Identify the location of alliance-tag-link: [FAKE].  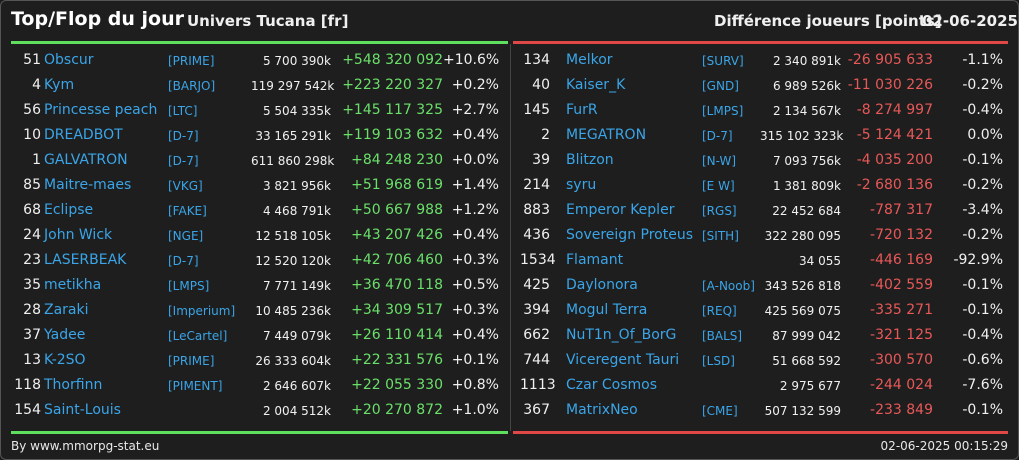
(187, 211).